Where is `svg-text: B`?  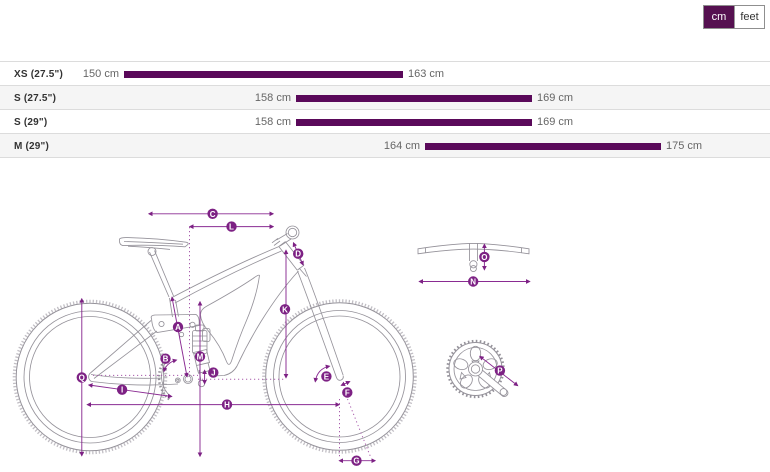
svg-text: B is located at coordinates (166, 359).